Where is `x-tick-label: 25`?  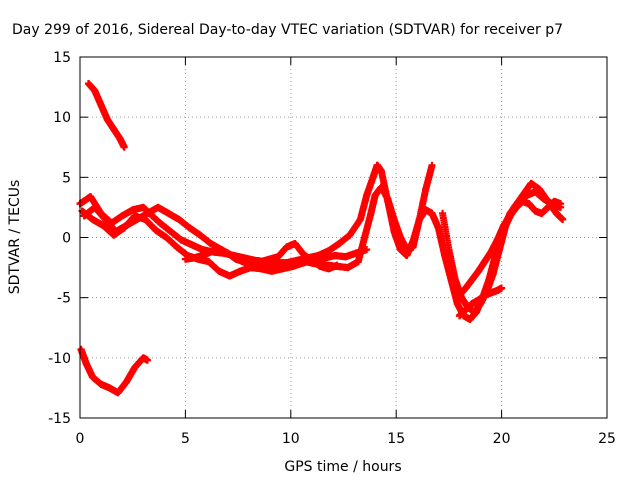 x-tick-label: 25 is located at coordinates (607, 439).